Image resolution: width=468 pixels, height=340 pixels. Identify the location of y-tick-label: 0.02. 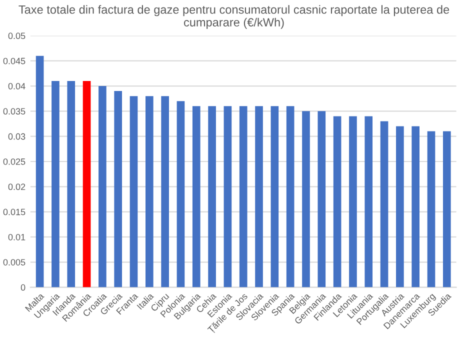
(17, 187).